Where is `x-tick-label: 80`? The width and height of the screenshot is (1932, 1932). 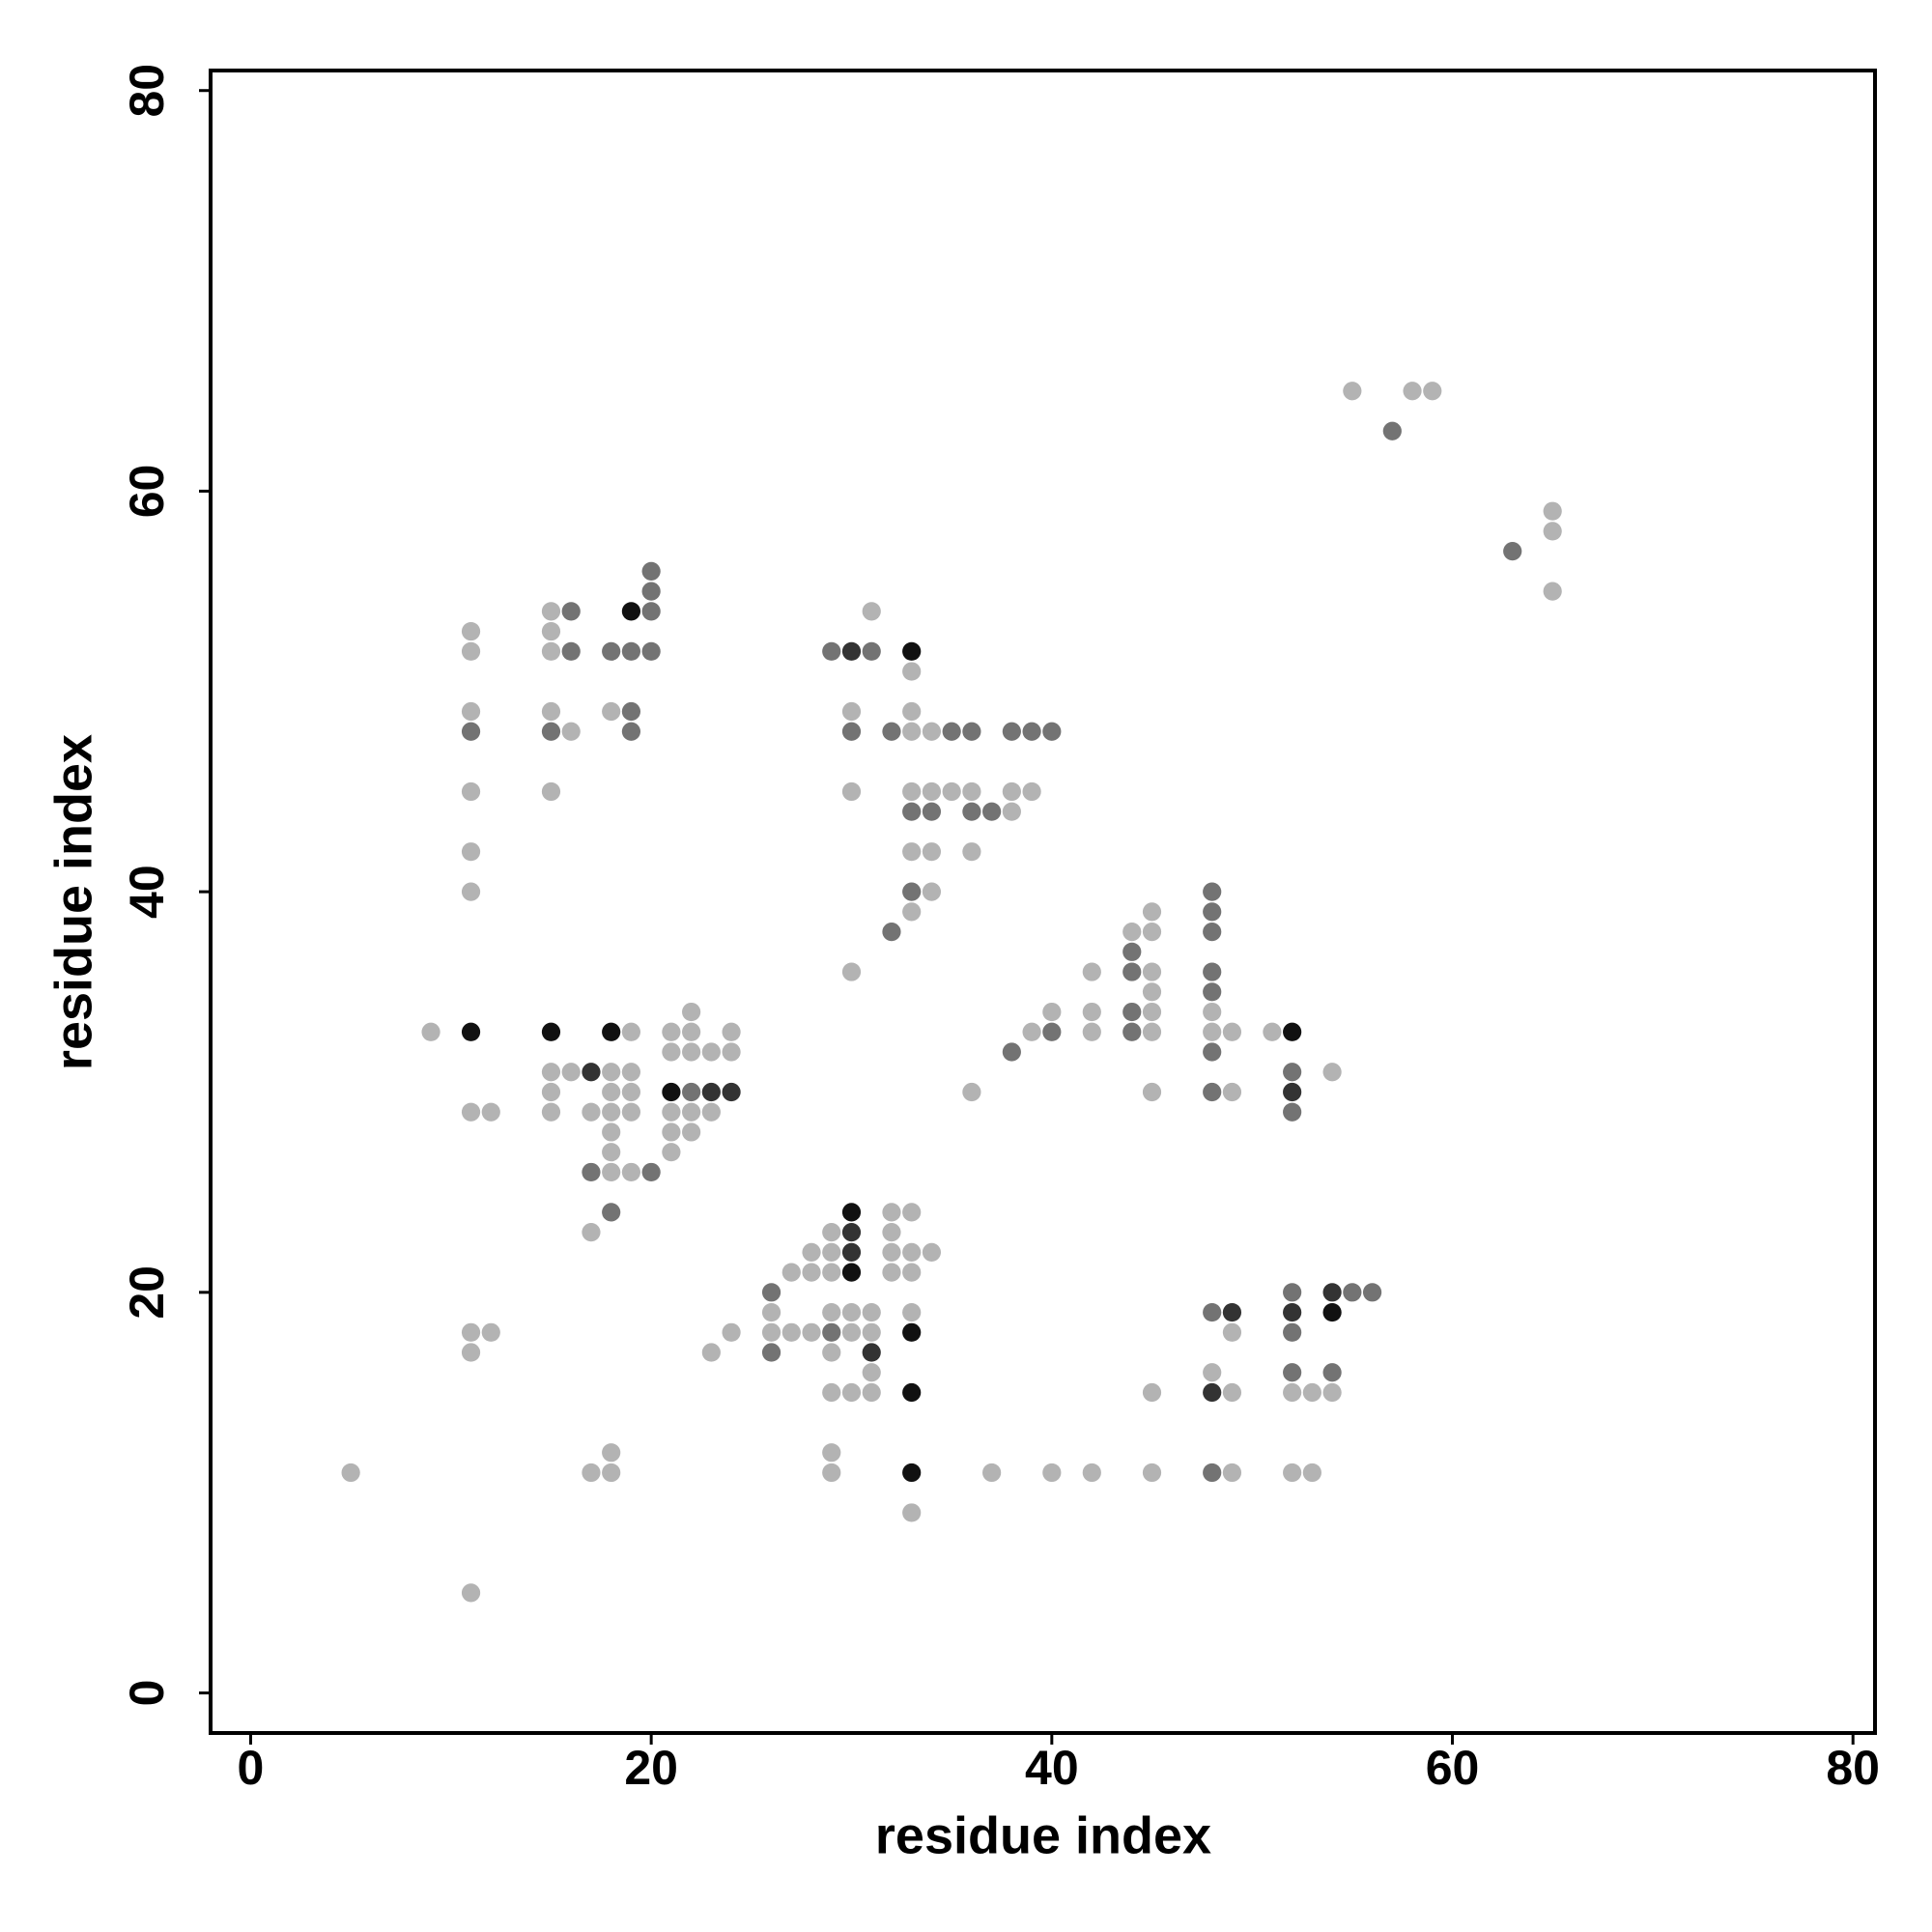 x-tick-label: 80 is located at coordinates (1853, 1768).